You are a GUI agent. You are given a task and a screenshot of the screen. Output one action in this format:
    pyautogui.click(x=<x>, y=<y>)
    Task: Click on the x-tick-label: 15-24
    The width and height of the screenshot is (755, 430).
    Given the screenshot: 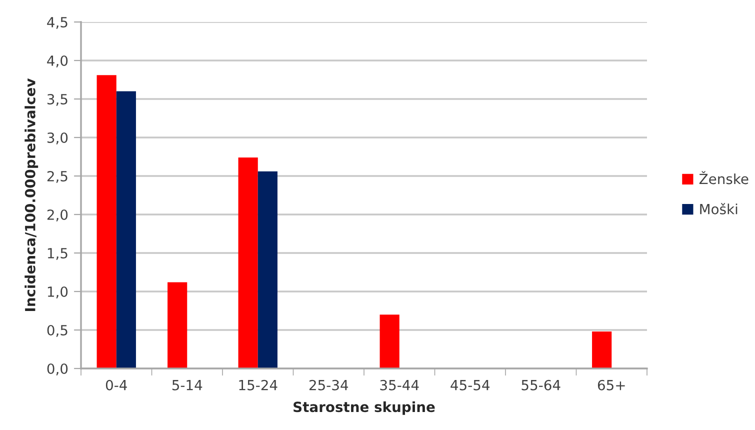 What is the action you would take?
    pyautogui.click(x=258, y=385)
    